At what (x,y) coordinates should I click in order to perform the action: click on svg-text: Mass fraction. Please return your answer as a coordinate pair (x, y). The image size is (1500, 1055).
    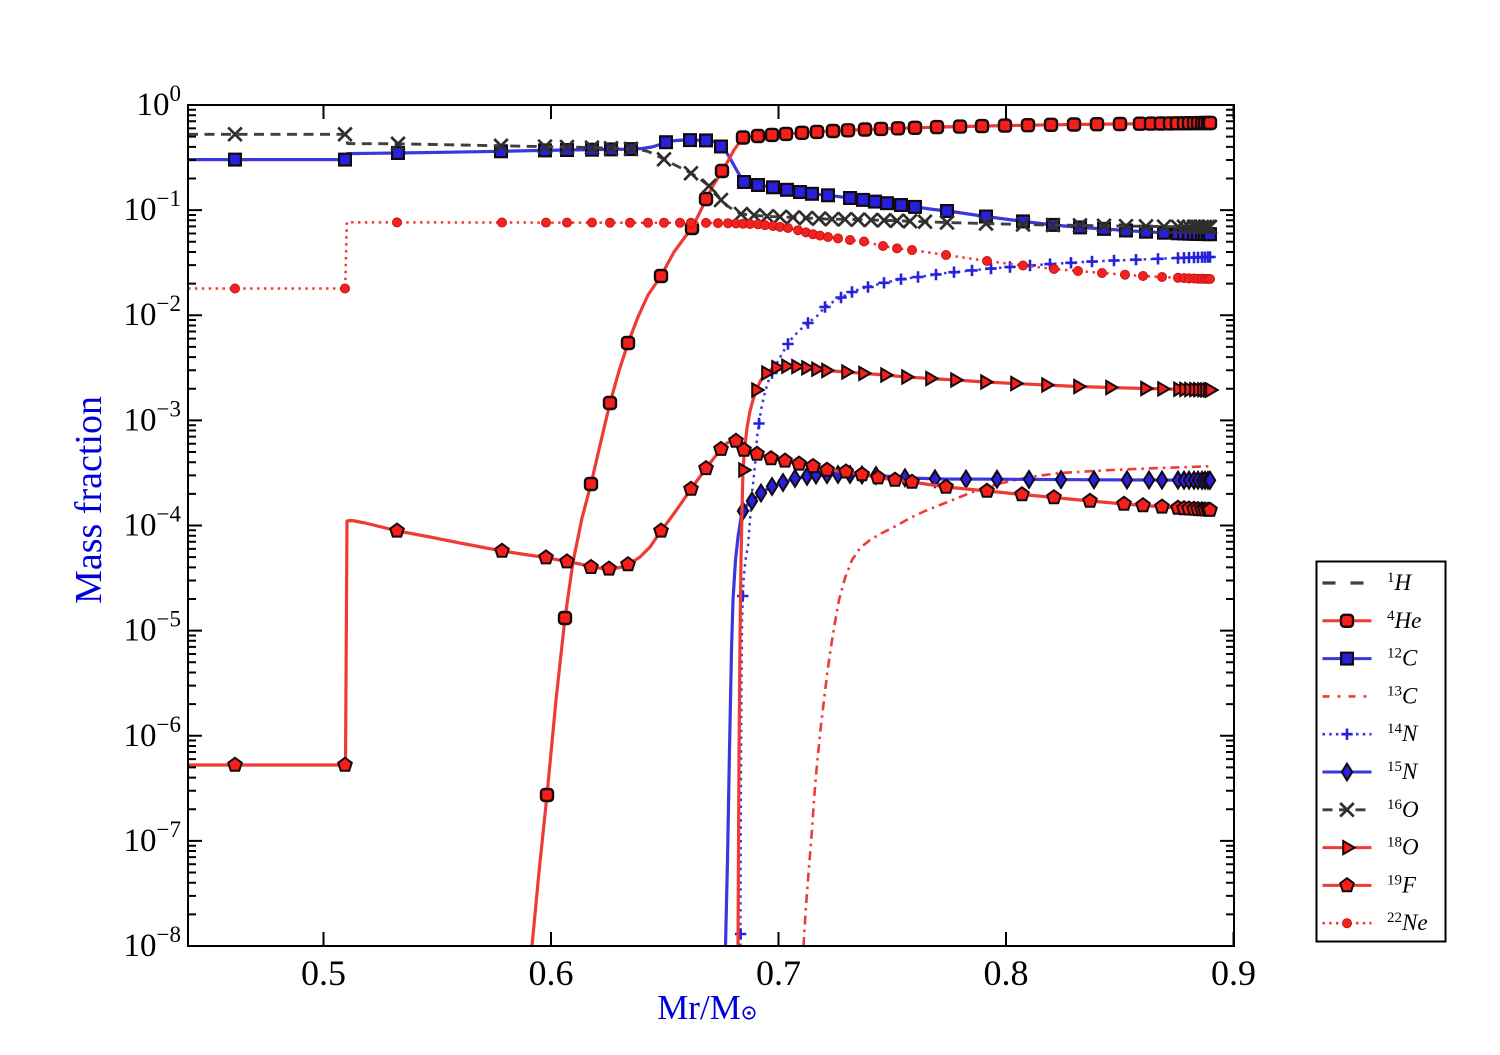
    Looking at the image, I should click on (89, 500).